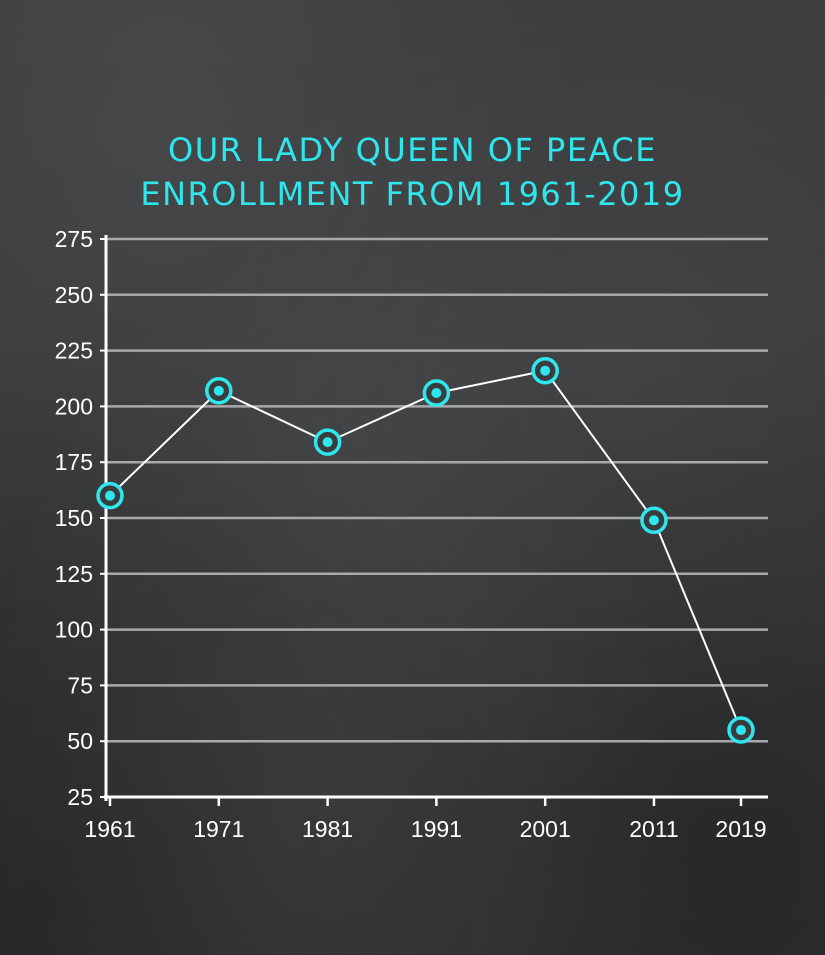 The width and height of the screenshot is (825, 955). What do you see at coordinates (109, 829) in the screenshot?
I see `x-tick-label-1961: 1961` at bounding box center [109, 829].